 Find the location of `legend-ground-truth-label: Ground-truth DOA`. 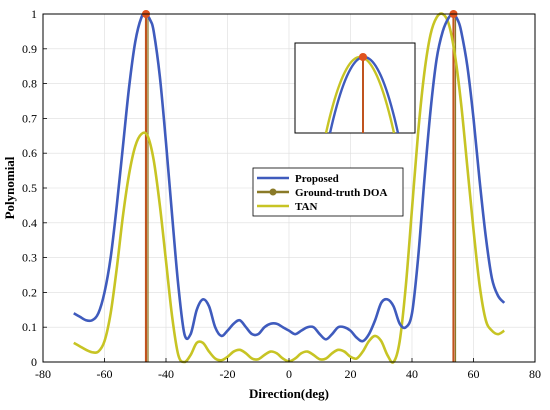

legend-ground-truth-label: Ground-truth DOA is located at coordinates (341, 193).